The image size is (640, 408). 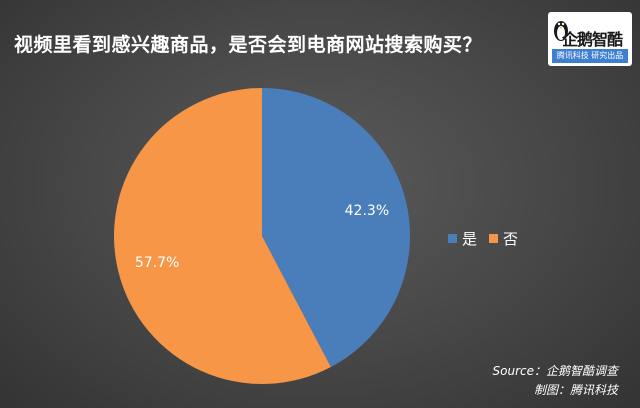 What do you see at coordinates (367, 211) in the screenshot?
I see `data-label-yes: 42.3%` at bounding box center [367, 211].